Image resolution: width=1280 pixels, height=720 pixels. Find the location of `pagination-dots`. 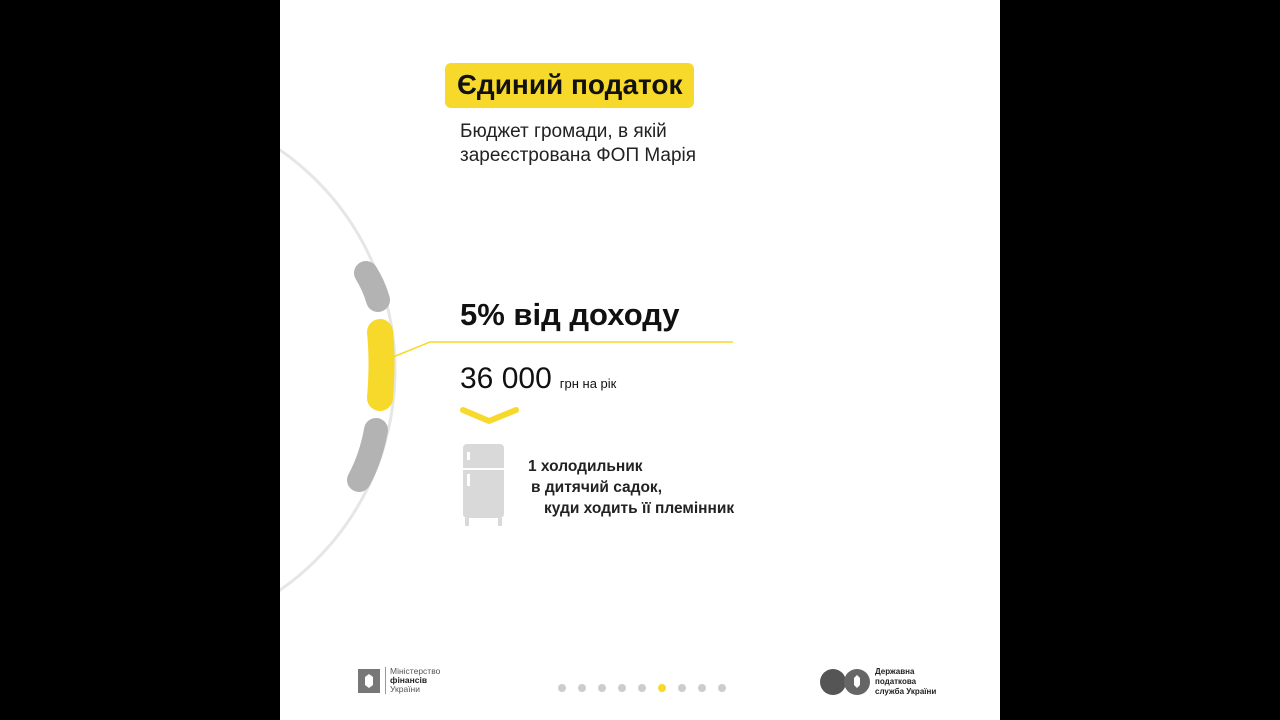

pagination-dots is located at coordinates (642, 688).